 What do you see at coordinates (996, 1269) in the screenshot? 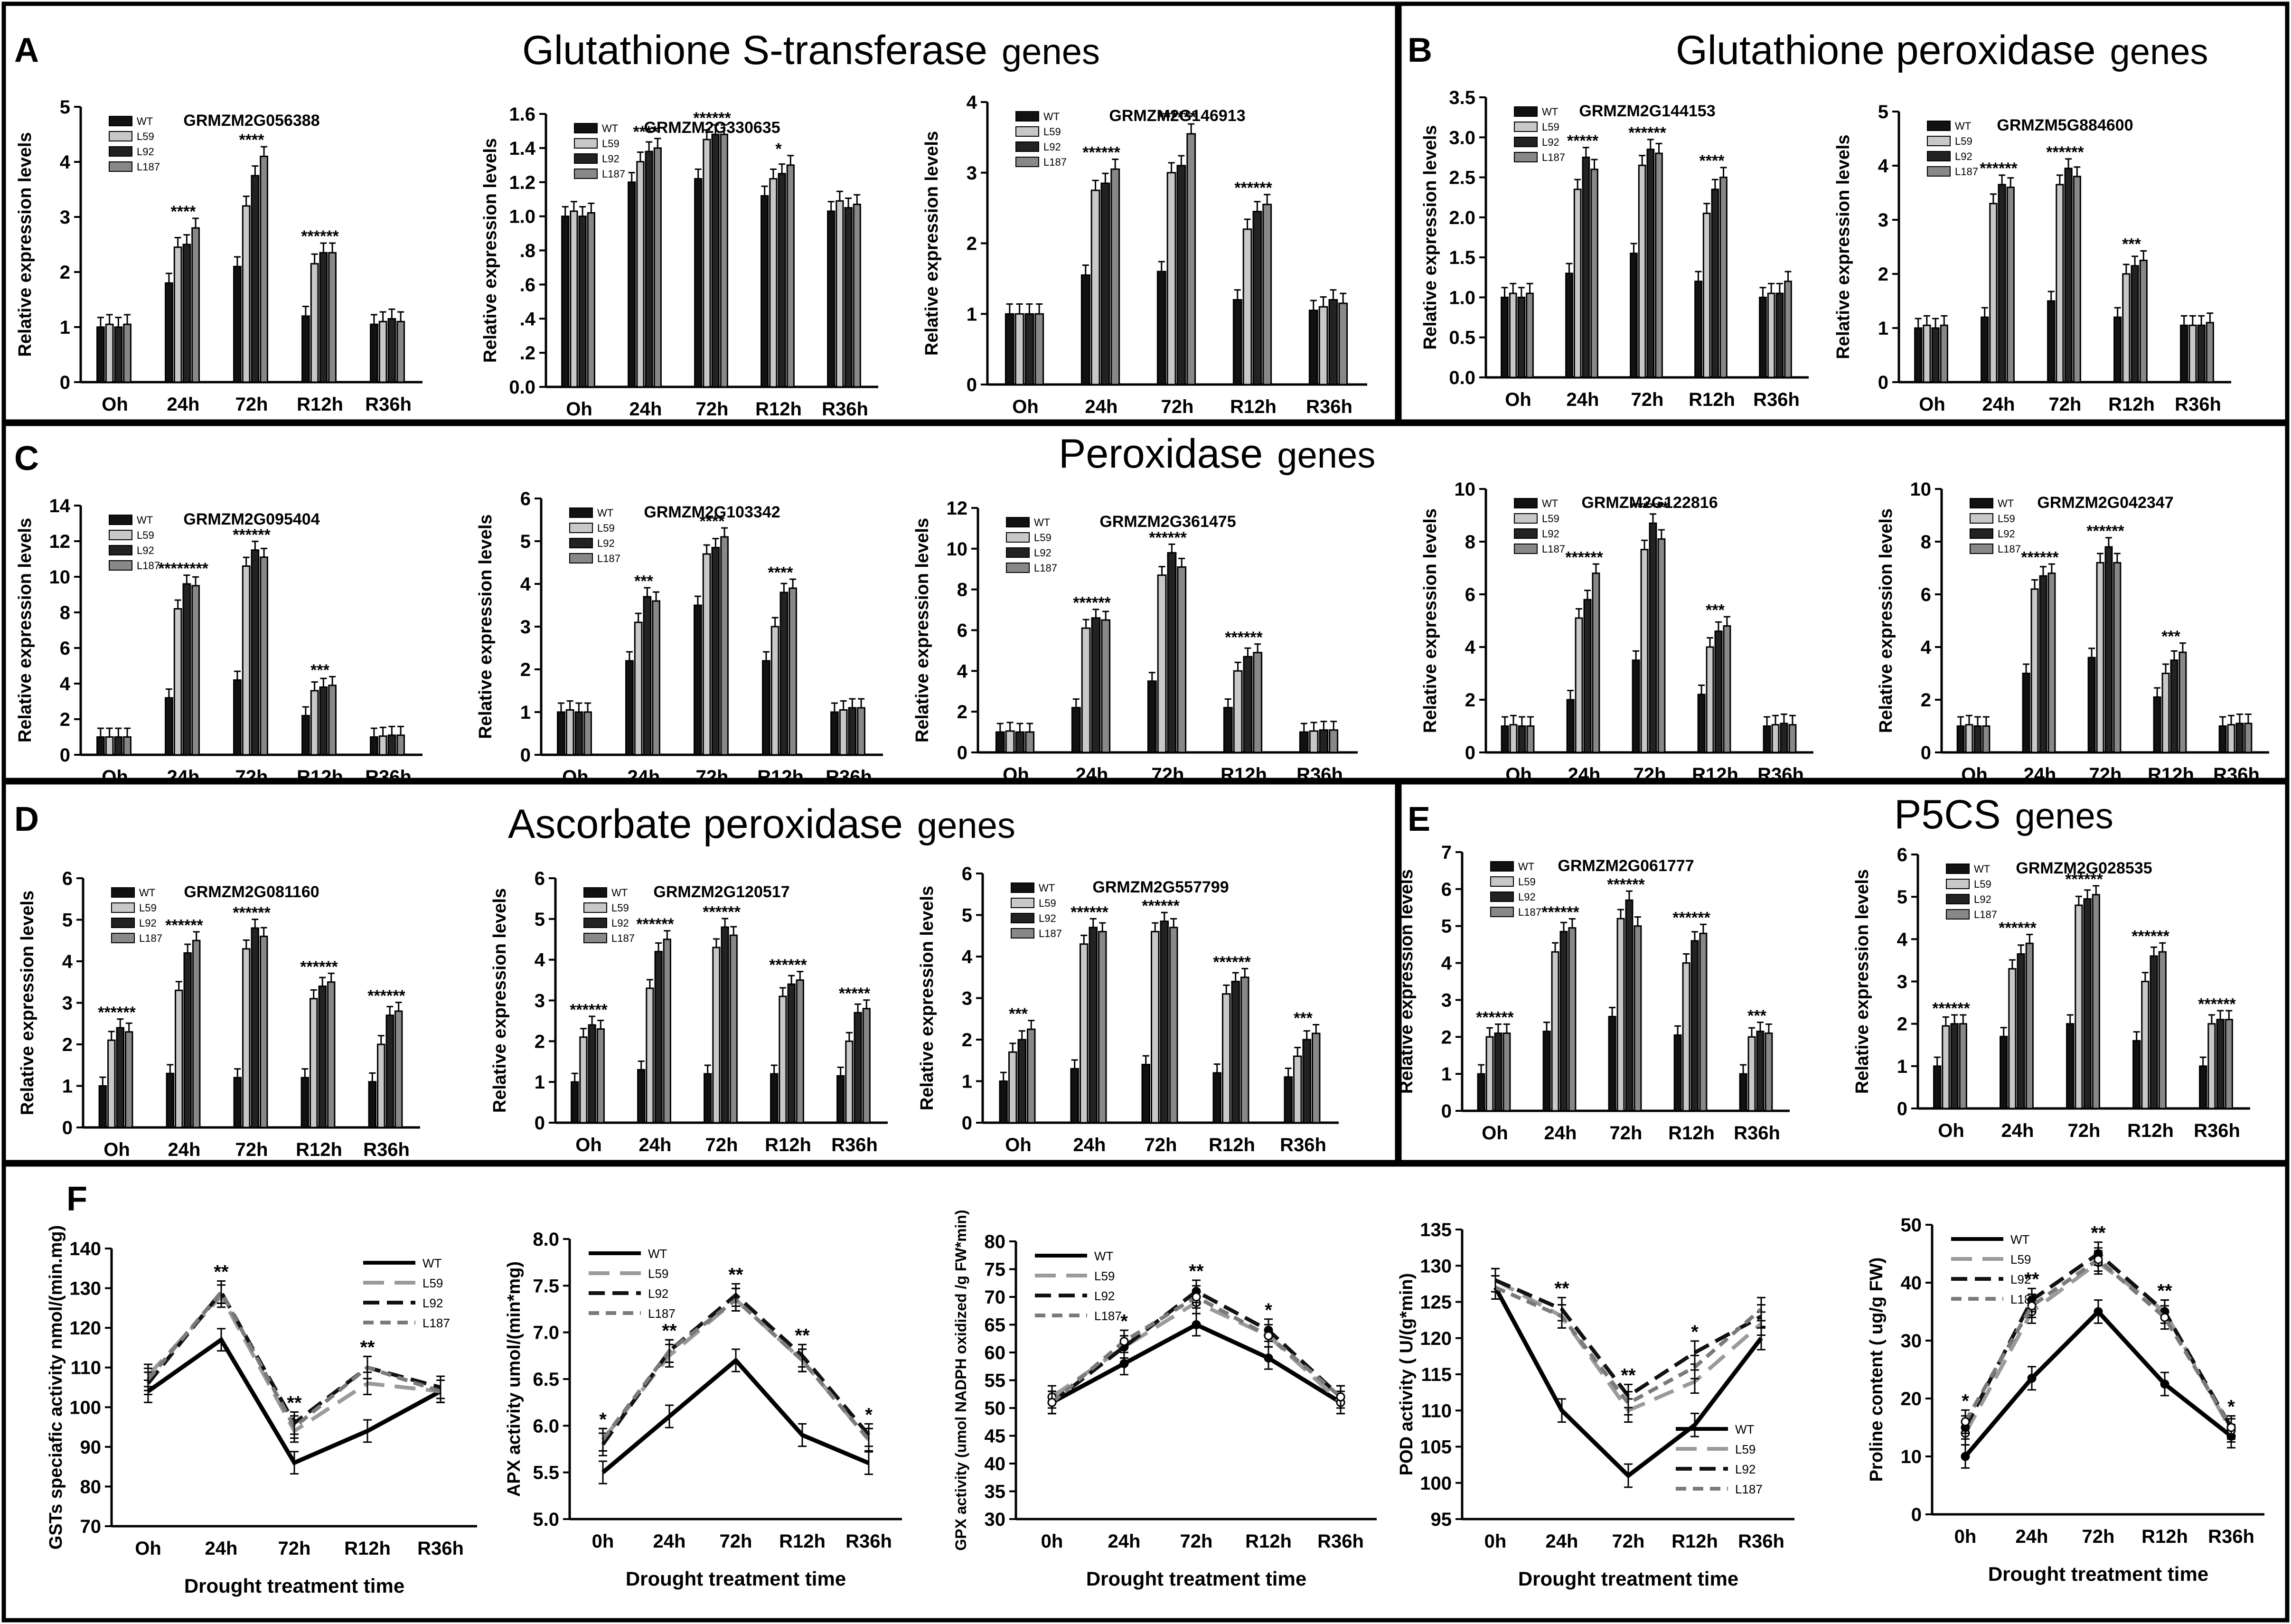
I see `y-tick-label: 75` at bounding box center [996, 1269].